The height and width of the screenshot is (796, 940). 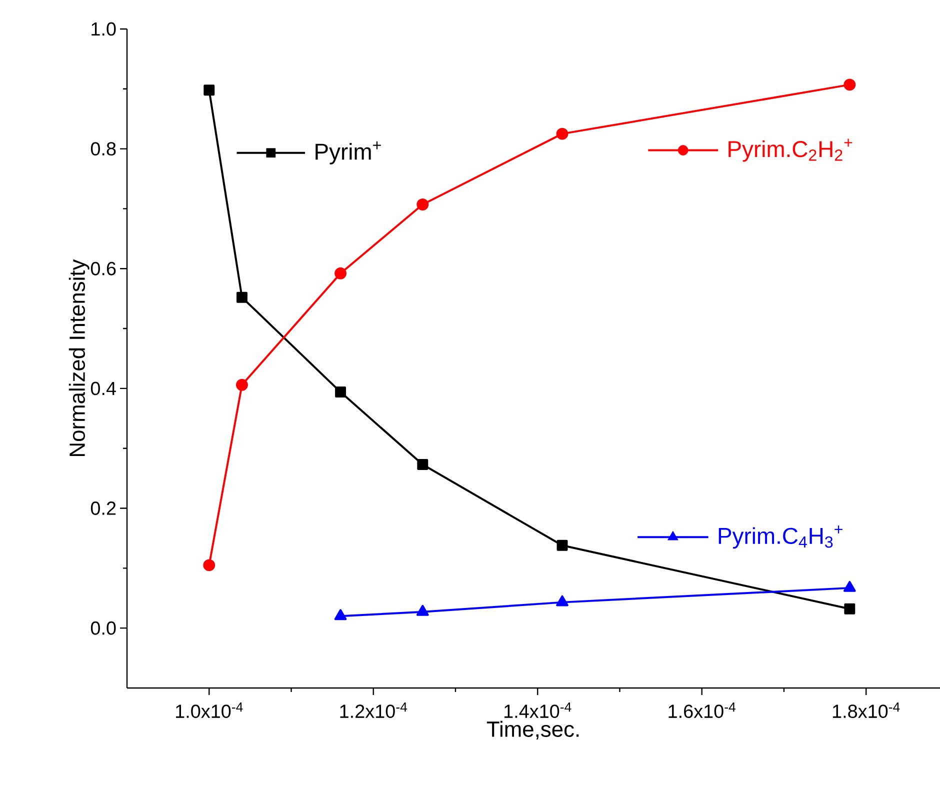 I want to click on y-tick-label: 0.6, so click(x=103, y=269).